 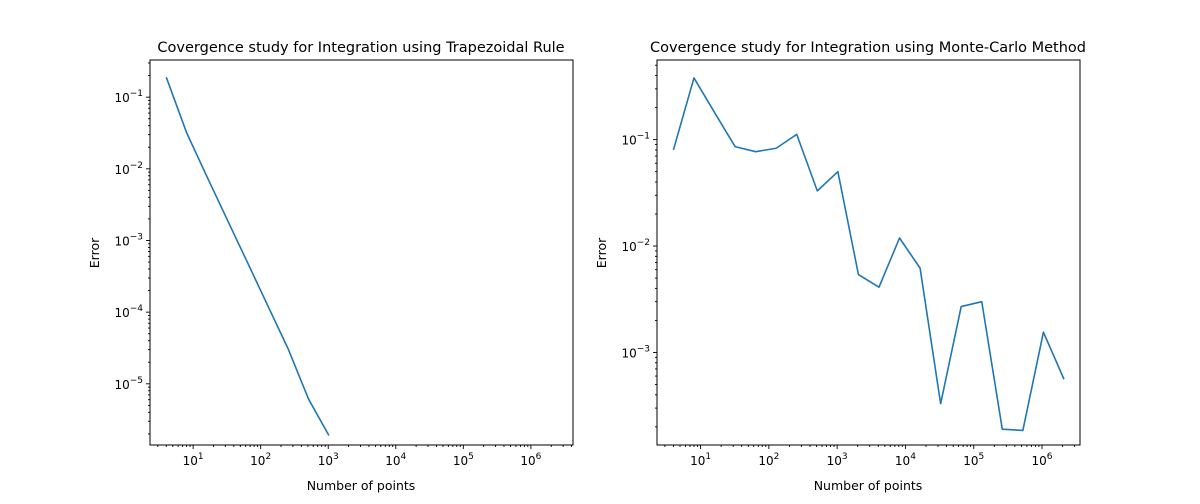 What do you see at coordinates (136, 381) in the screenshot?
I see `tick-label-exponent: −5` at bounding box center [136, 381].